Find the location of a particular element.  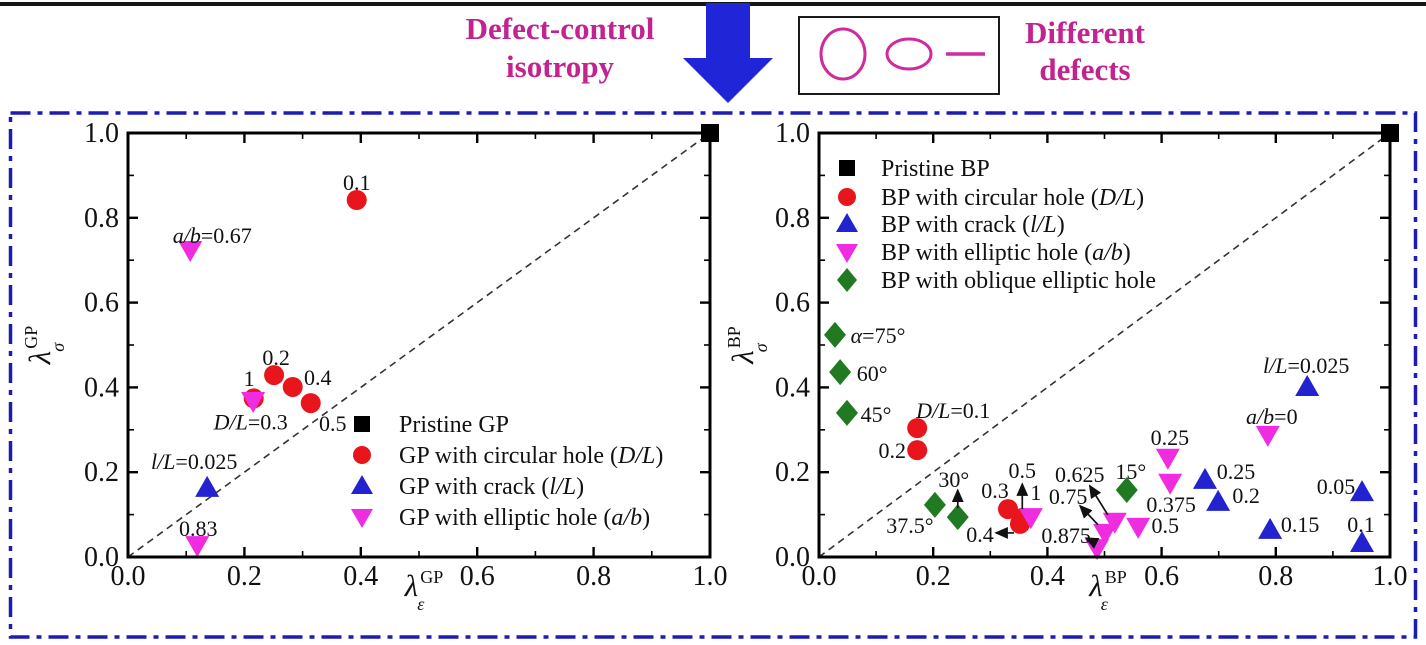

point-label: 0.2 is located at coordinates (1246, 495).